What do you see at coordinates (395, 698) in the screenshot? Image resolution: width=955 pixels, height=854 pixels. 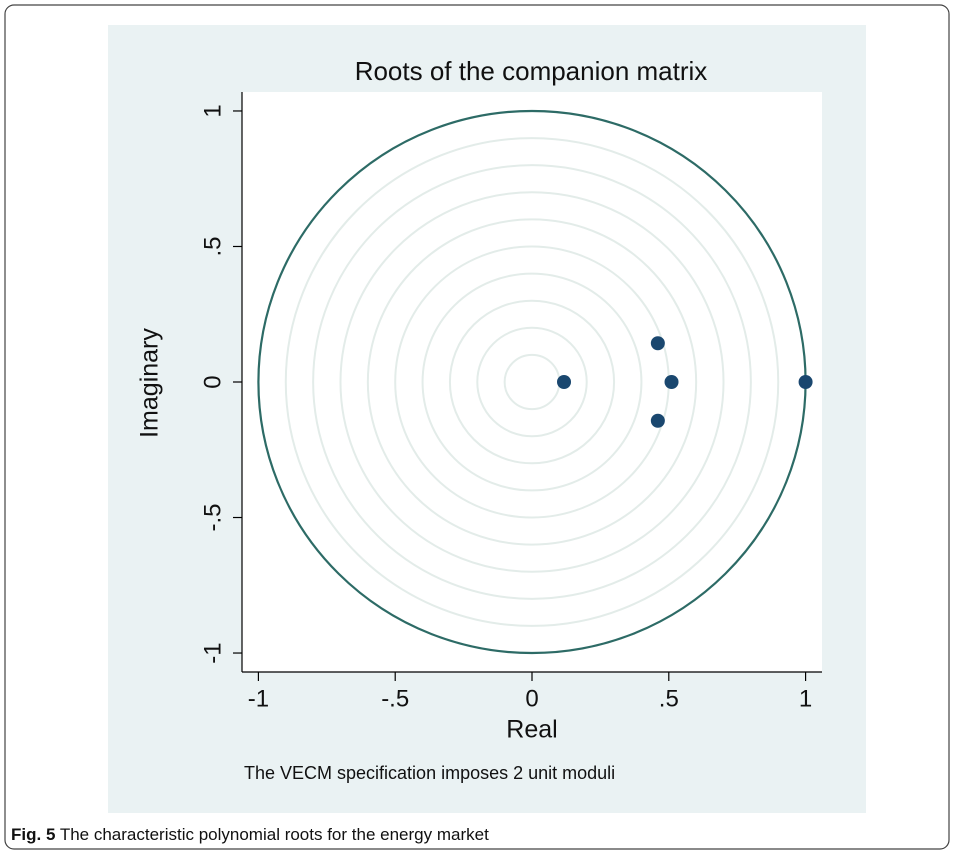 I see `x-tick-label: -.5` at bounding box center [395, 698].